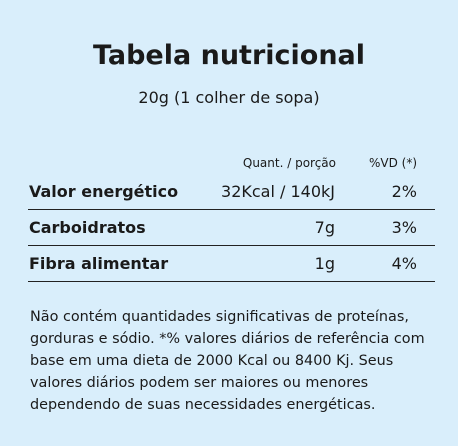  What do you see at coordinates (121, 192) in the screenshot?
I see `table-cell: Valor energético` at bounding box center [121, 192].